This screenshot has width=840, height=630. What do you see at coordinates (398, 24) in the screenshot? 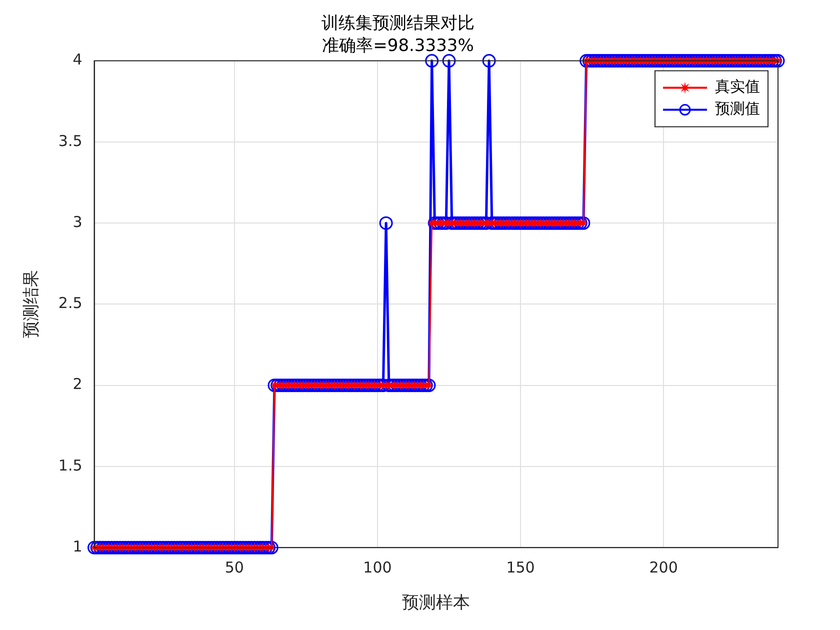
I see `chart-title: 训练集预测结果对比` at bounding box center [398, 24].